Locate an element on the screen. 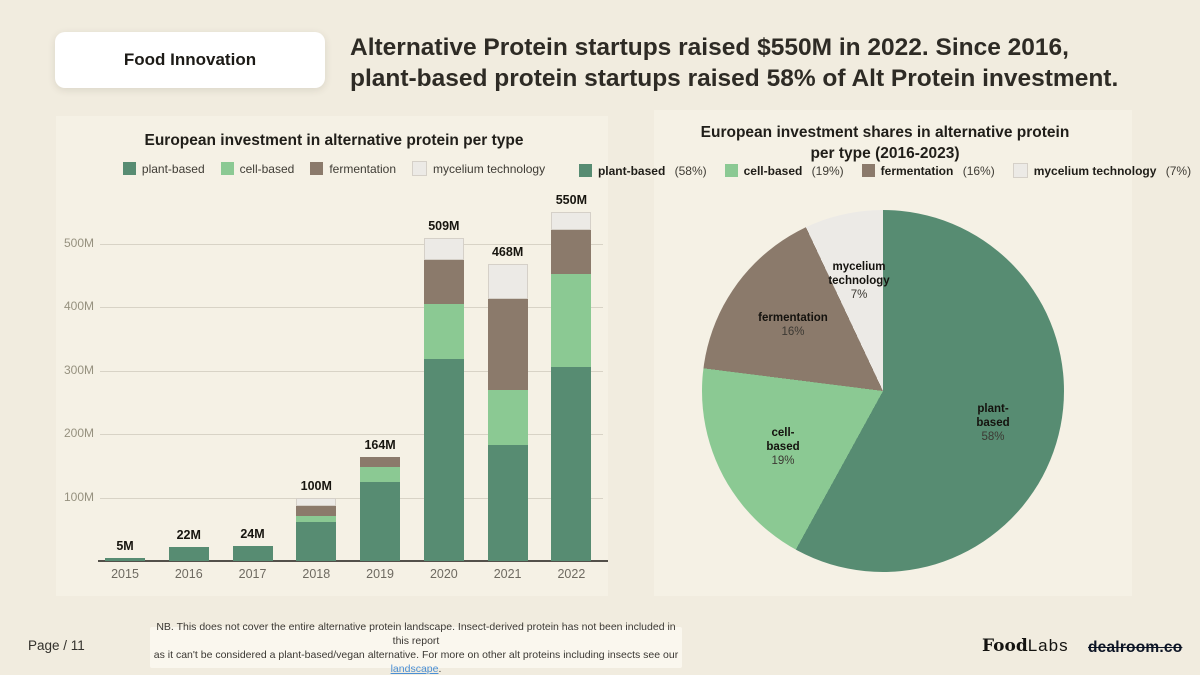 The width and height of the screenshot is (1200, 675). pie-chart-title-line2: per type (2016-2023) is located at coordinates (885, 153).